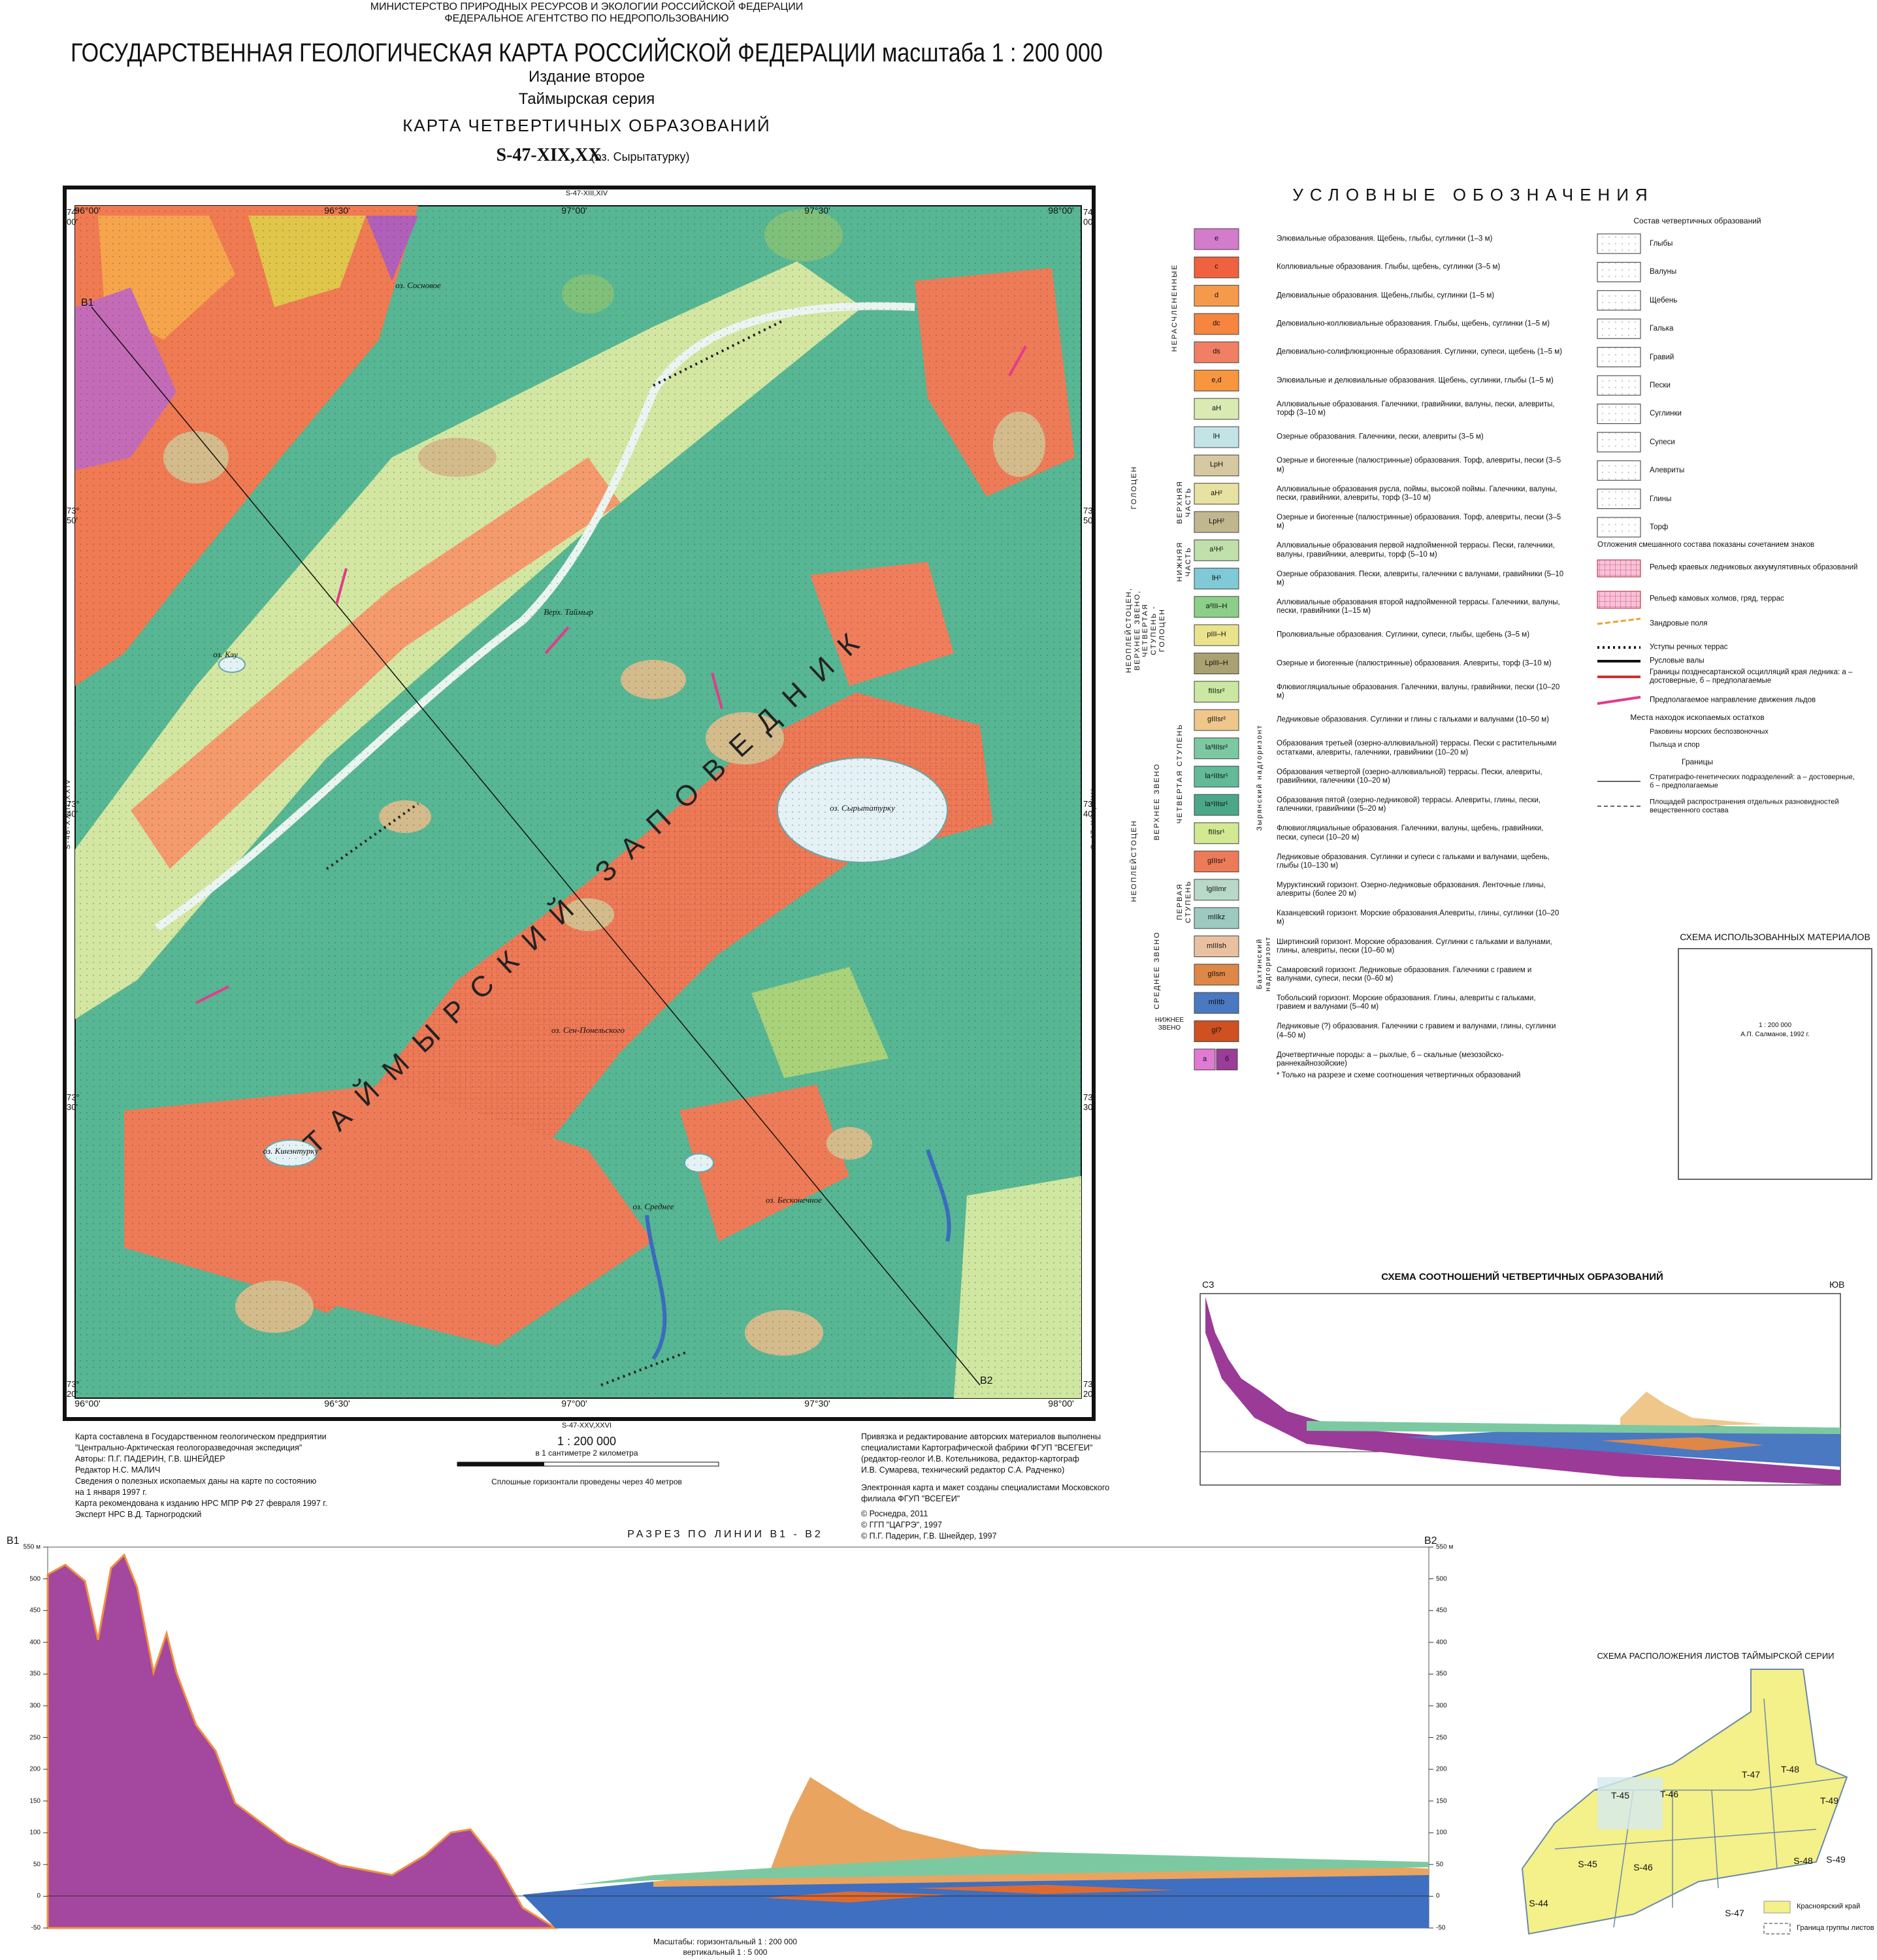 Image resolution: width=1877 pixels, height=1960 pixels. What do you see at coordinates (1790, 1769) in the screenshot?
I see `sheet-label: T-48` at bounding box center [1790, 1769].